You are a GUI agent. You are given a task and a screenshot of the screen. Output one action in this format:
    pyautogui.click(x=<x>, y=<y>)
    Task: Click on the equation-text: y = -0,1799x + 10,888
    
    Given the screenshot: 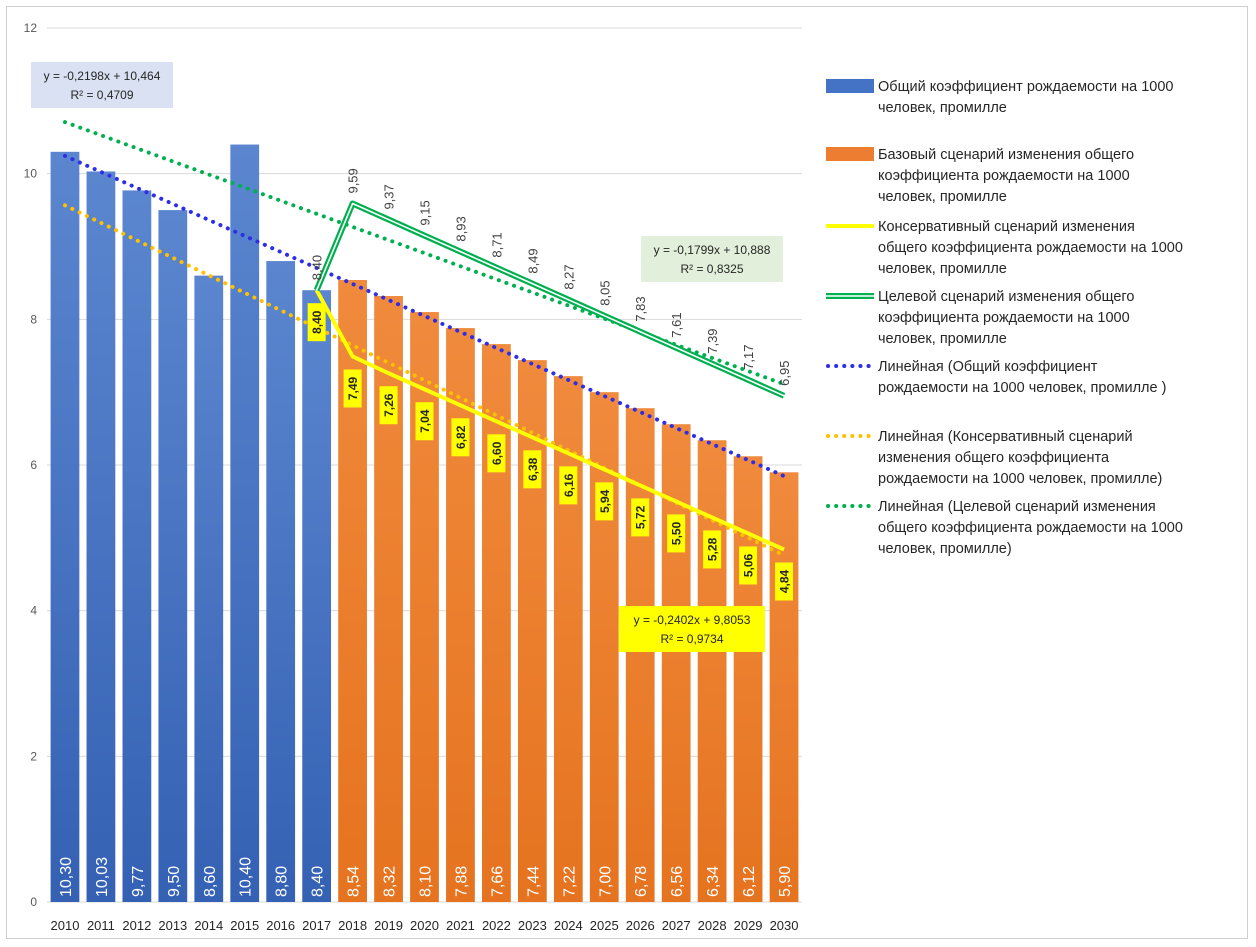 What is the action you would take?
    pyautogui.click(x=712, y=250)
    